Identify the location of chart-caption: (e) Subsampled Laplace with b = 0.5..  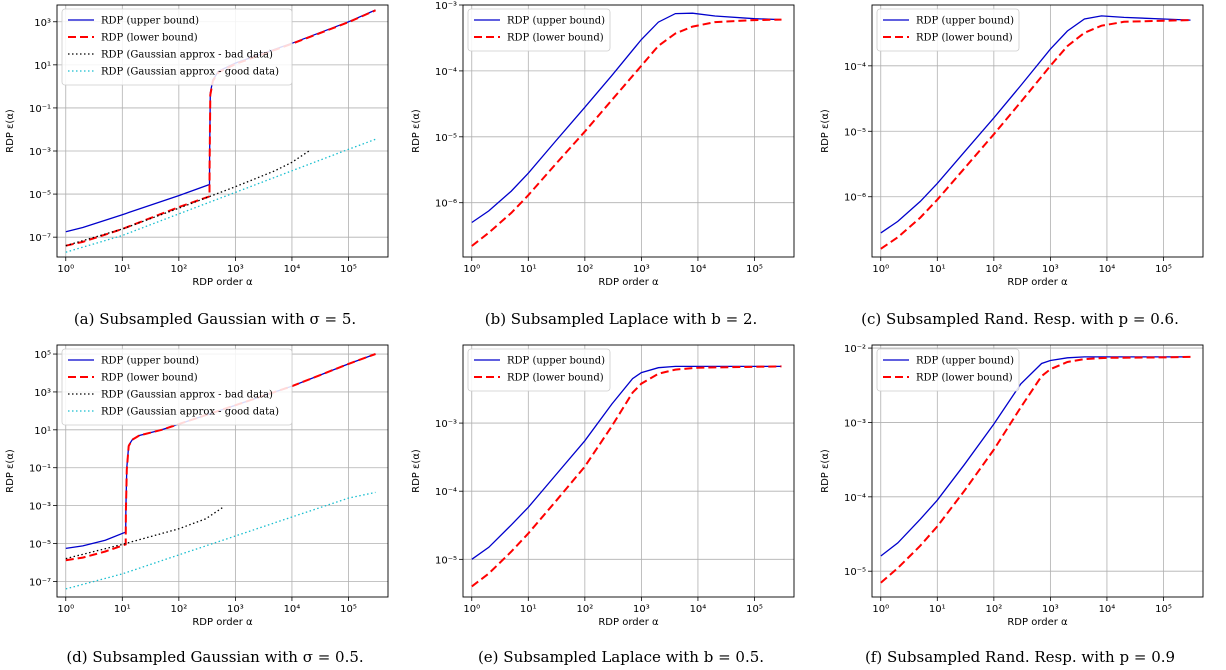
(621, 657).